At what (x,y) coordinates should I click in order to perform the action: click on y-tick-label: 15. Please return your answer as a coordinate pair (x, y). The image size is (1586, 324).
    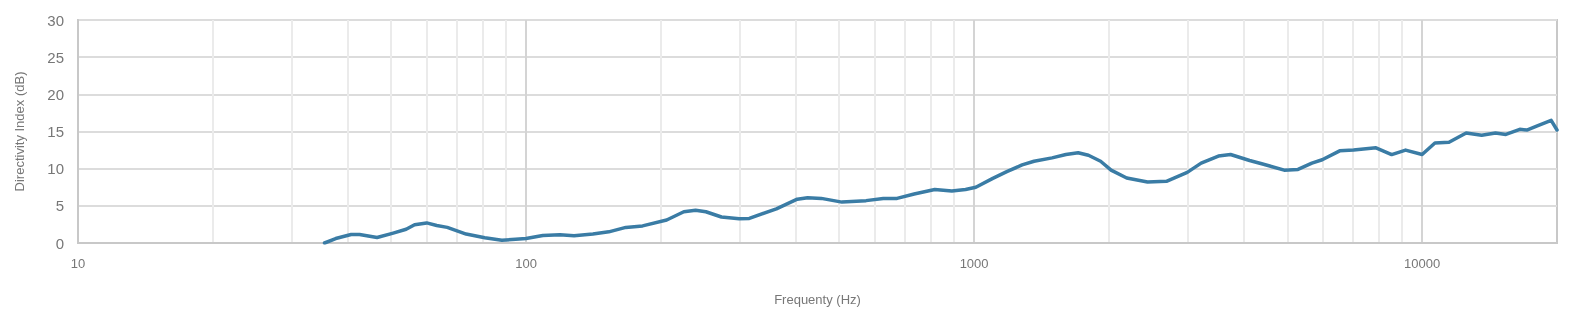
    Looking at the image, I should click on (55, 131).